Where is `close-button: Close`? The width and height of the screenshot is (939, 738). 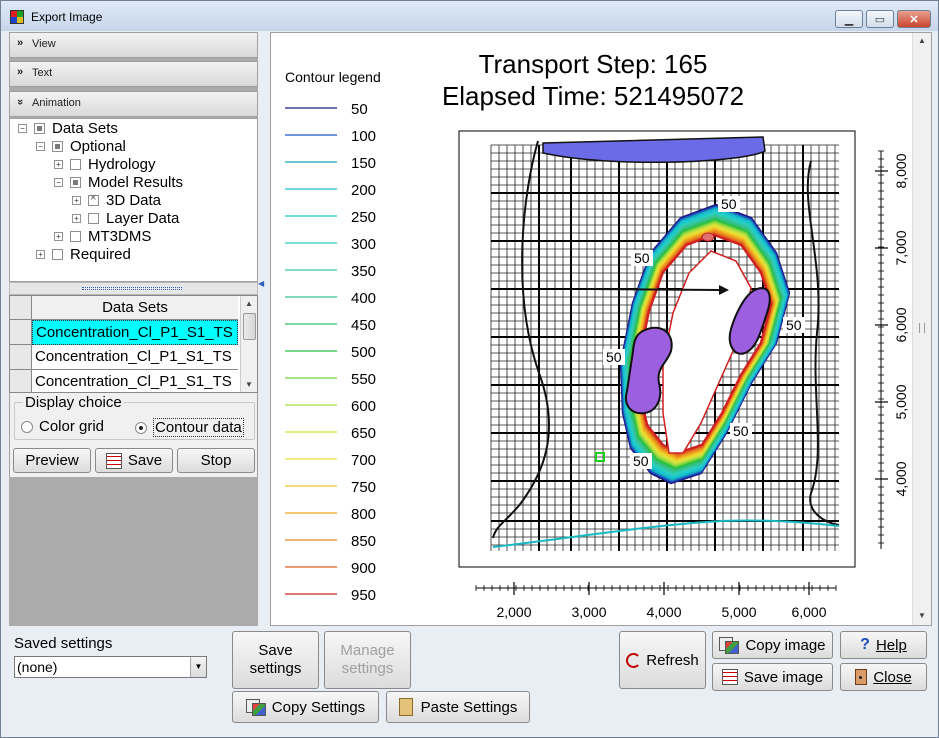 close-button: Close is located at coordinates (883, 677).